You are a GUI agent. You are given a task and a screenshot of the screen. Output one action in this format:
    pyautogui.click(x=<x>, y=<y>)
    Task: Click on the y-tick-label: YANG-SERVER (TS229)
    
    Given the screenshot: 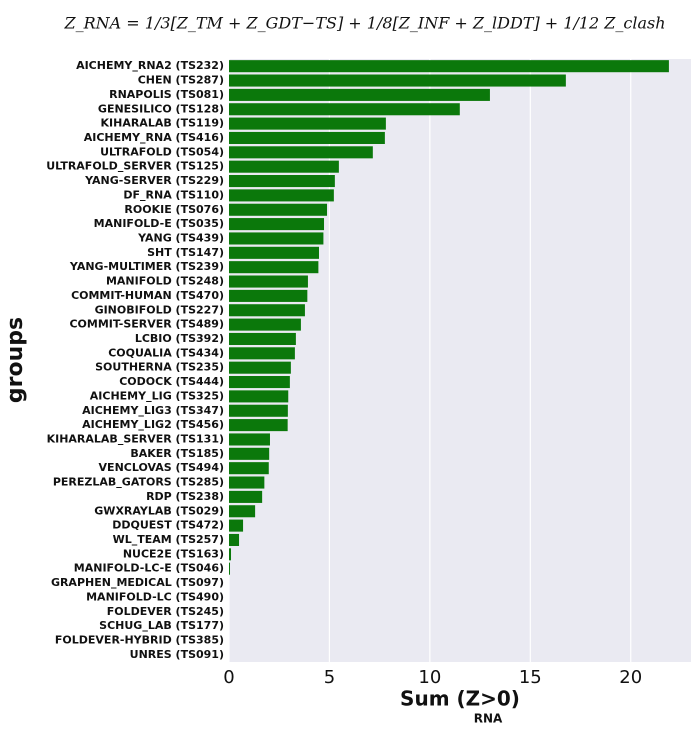 What is the action you would take?
    pyautogui.click(x=154, y=180)
    